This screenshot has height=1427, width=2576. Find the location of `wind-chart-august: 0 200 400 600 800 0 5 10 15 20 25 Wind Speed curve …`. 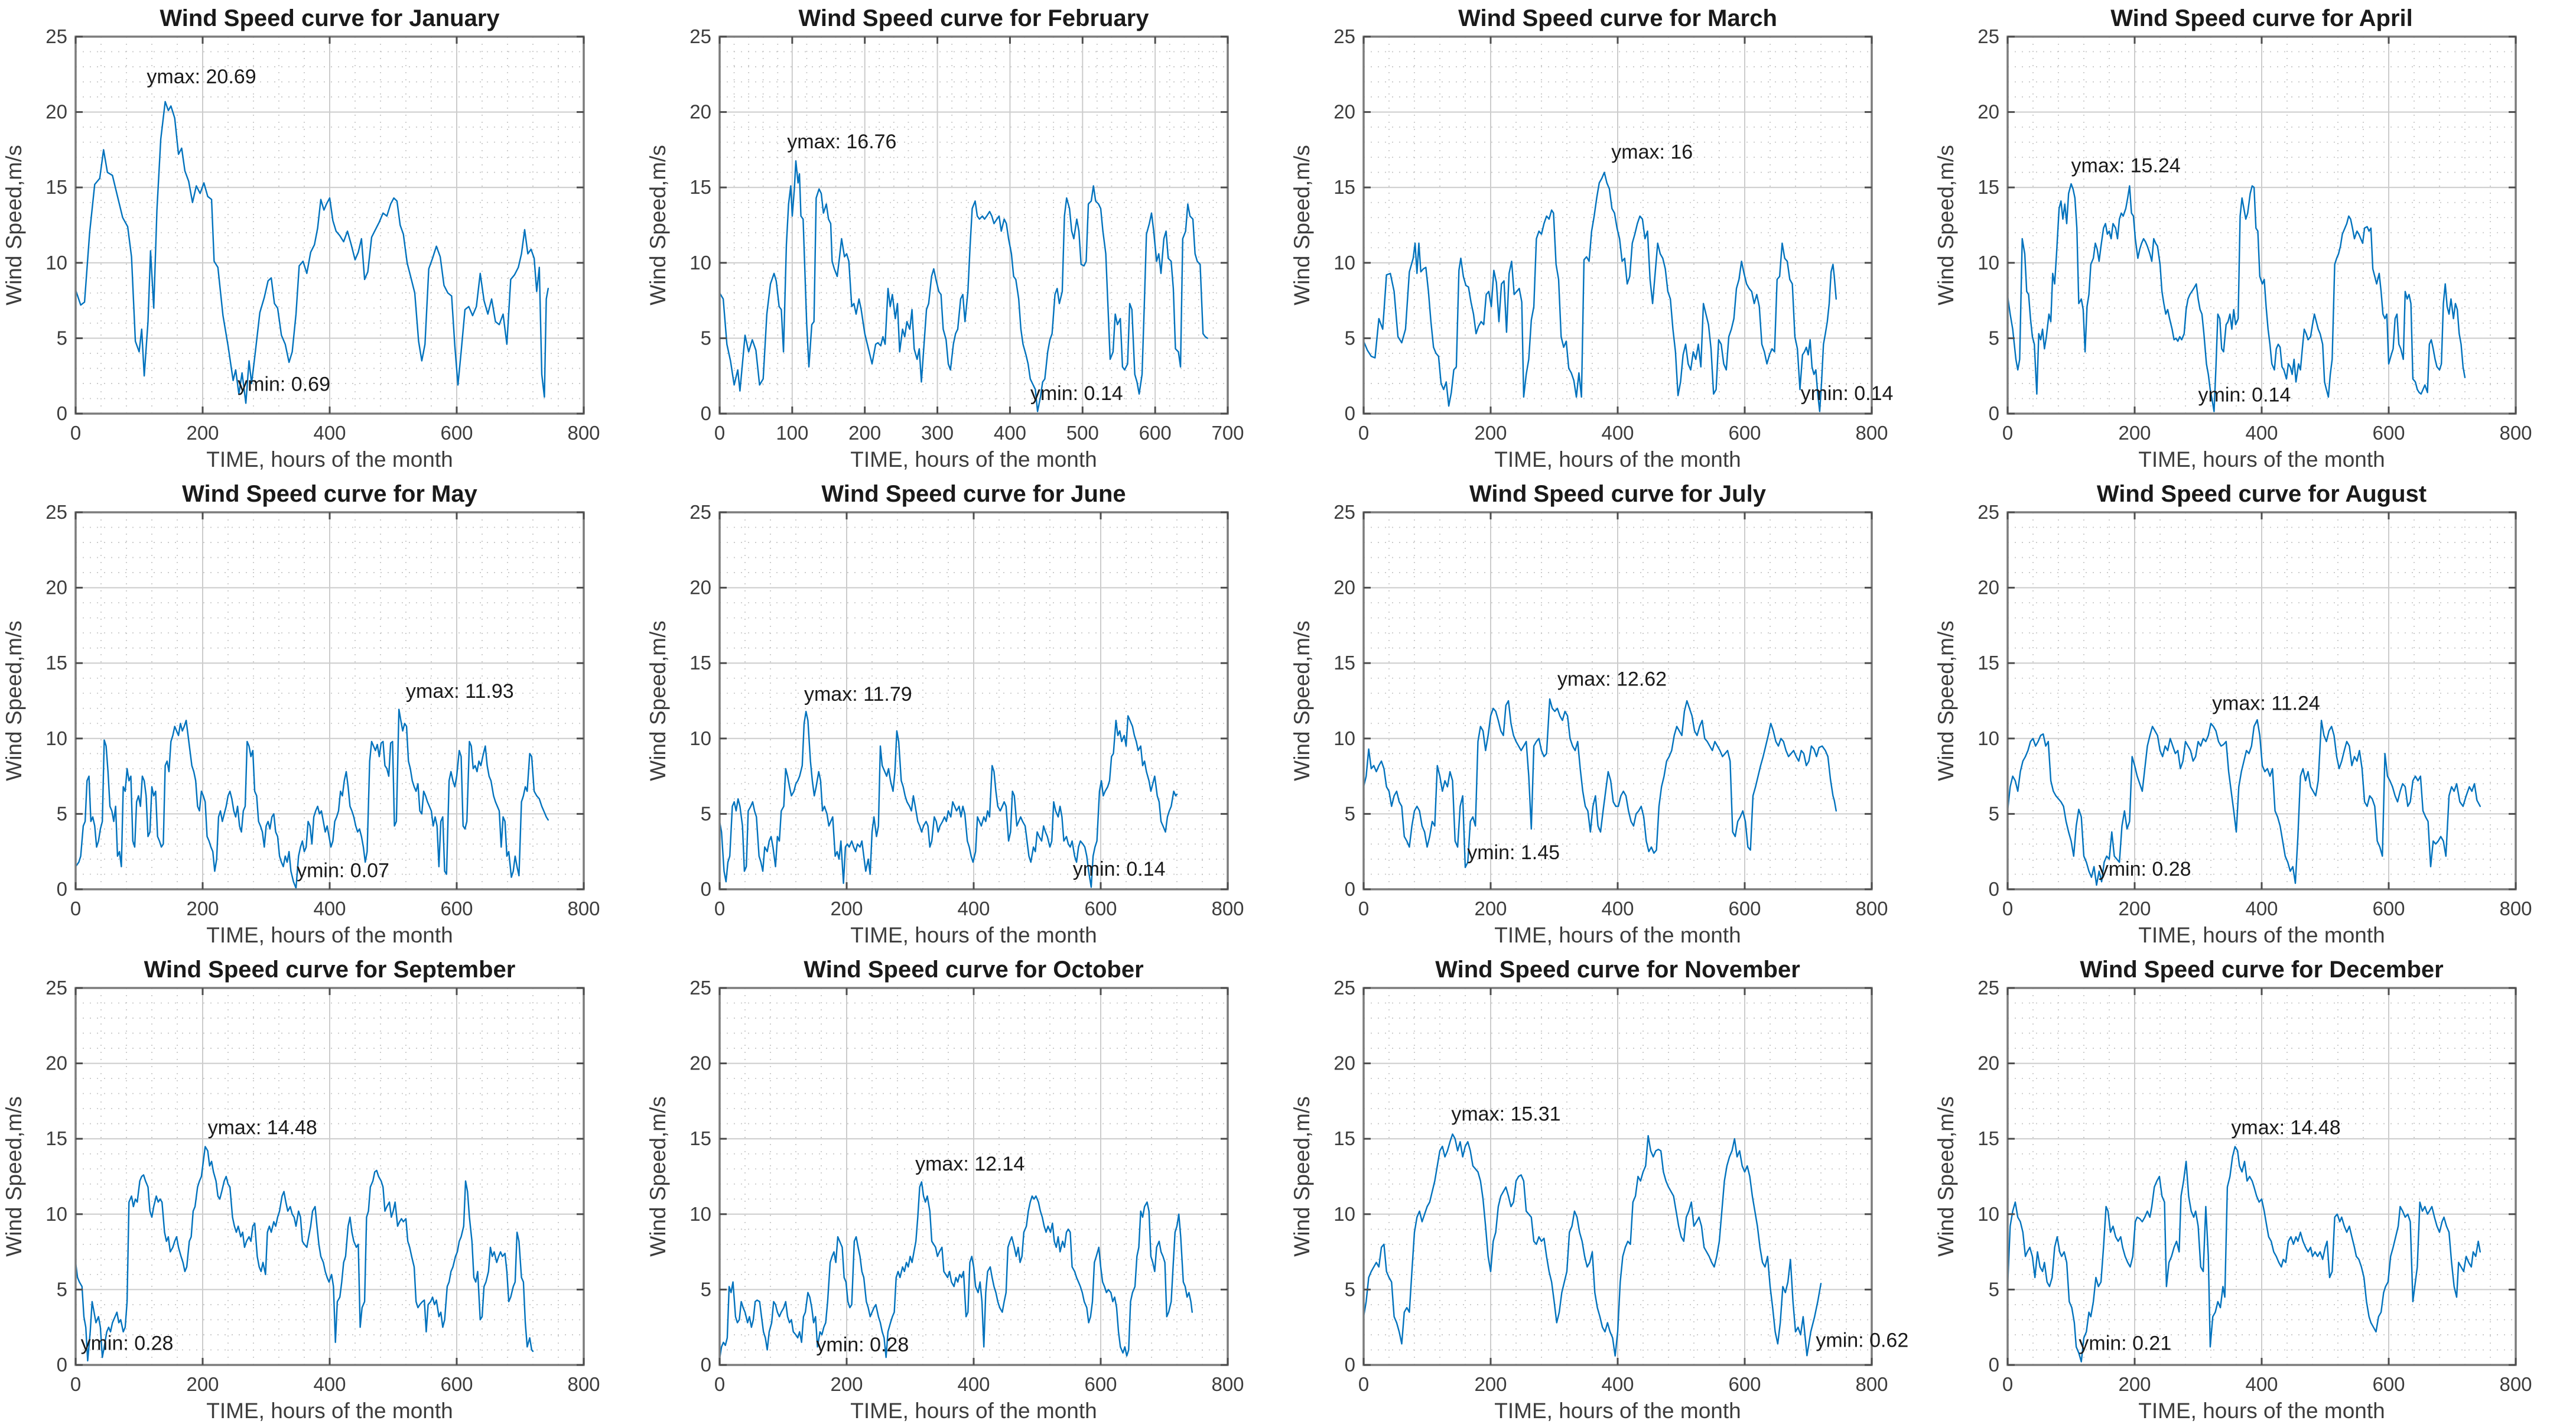

wind-chart-august: 0 200 400 600 800 0 5 10 15 20 25 Wind Speed curve … is located at coordinates (2254, 713).